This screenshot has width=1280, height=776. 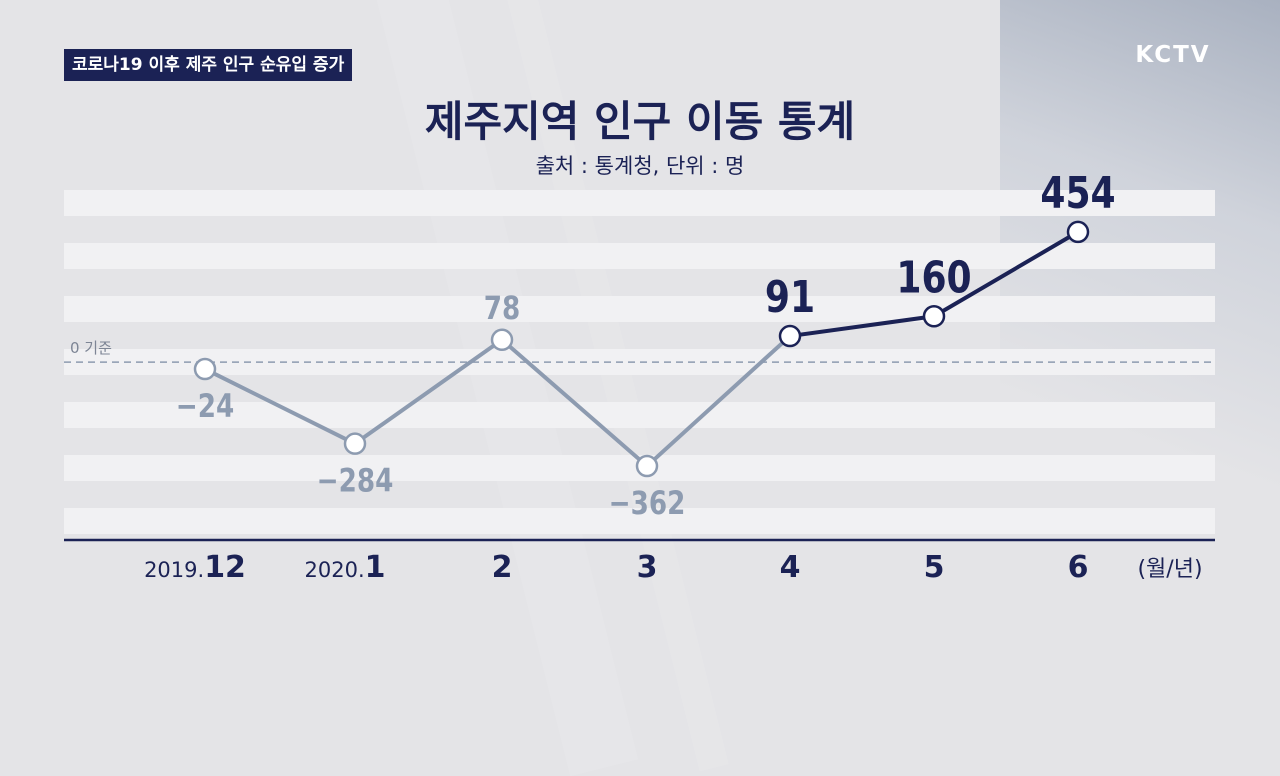 I want to click on x-tick-label: 3, so click(x=647, y=567).